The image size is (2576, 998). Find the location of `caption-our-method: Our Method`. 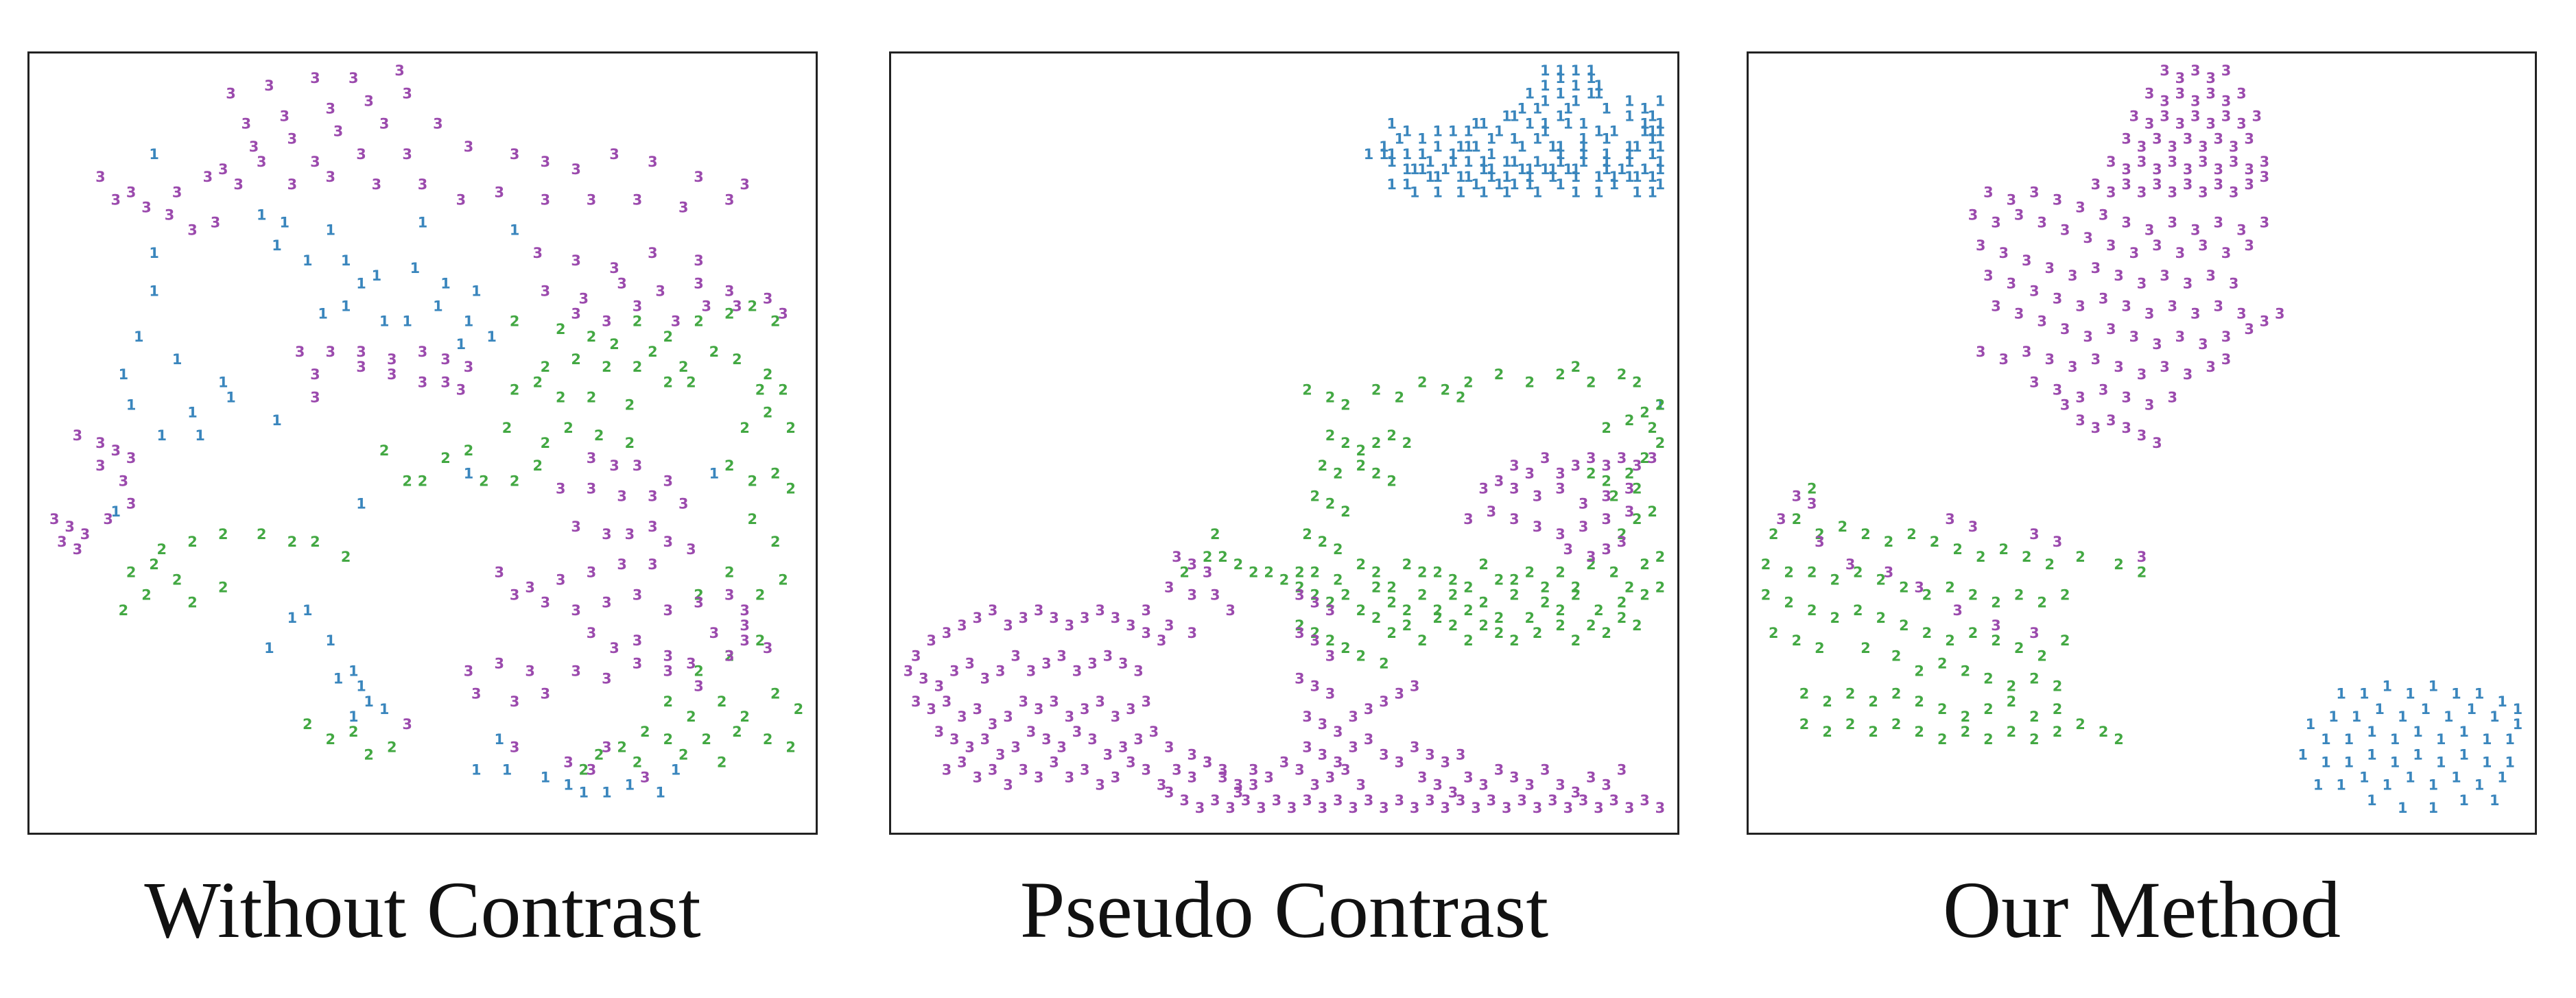

caption-our-method: Our Method is located at coordinates (2141, 910).